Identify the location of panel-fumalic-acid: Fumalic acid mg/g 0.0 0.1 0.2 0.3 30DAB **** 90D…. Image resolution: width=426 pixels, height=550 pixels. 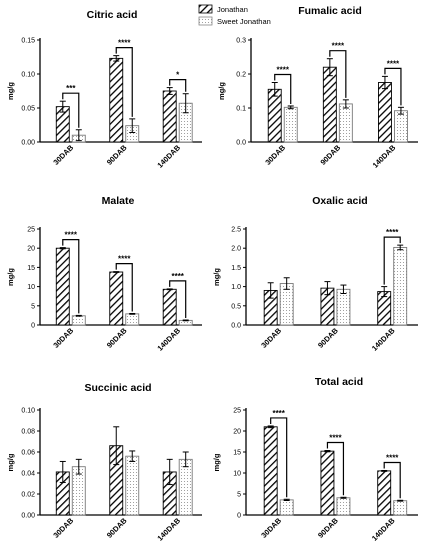
(317, 87).